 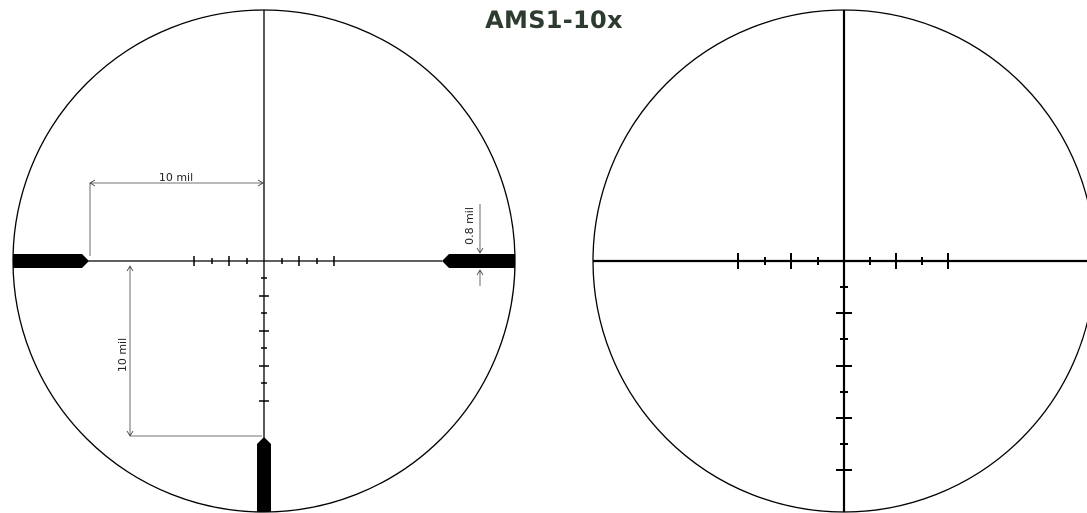 I want to click on dimension-label-vertical: 10 mil, so click(x=122, y=355).